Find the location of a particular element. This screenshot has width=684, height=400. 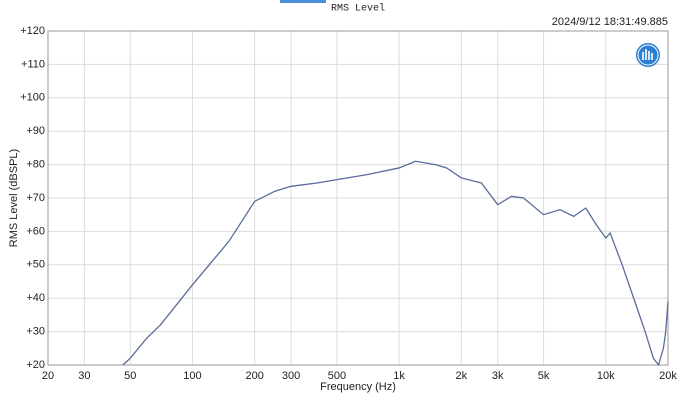

y-tick-label: +120 is located at coordinates (32, 31).